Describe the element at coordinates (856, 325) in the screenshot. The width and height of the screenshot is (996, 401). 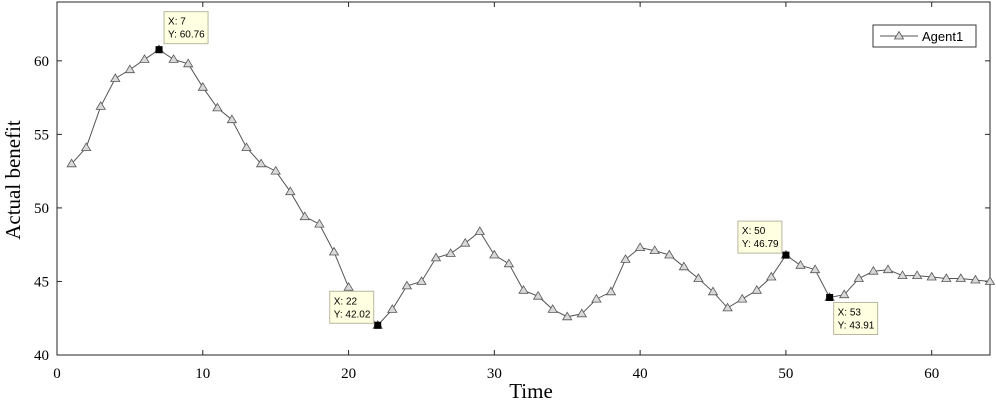
I see `datatip-y-text: Y: 43.91` at that location.